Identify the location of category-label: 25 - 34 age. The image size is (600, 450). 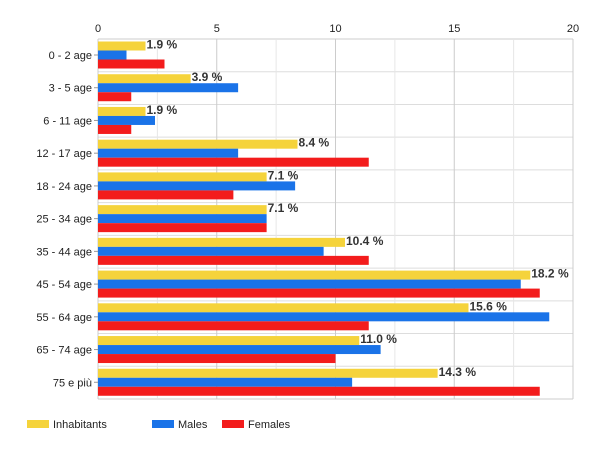
(64, 220).